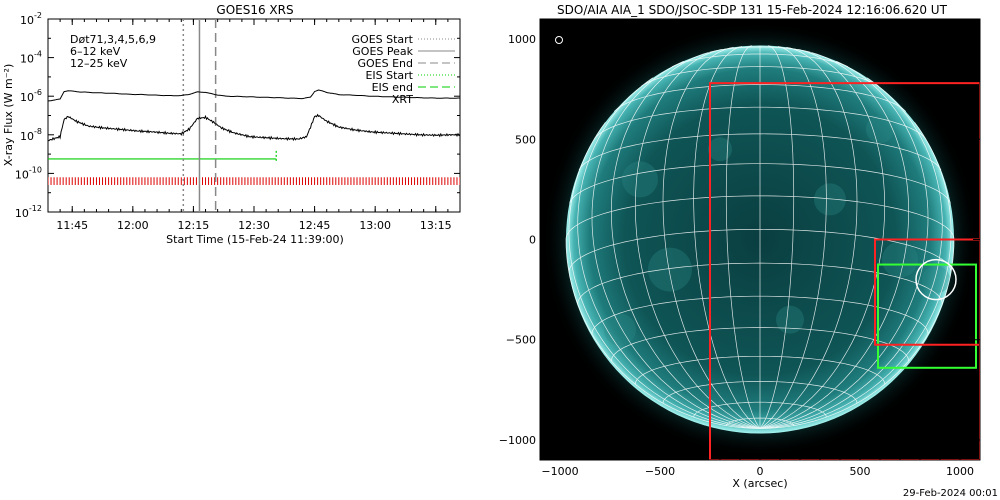 This screenshot has width=1000, height=500. Describe the element at coordinates (72, 225) in the screenshot. I see `x-tick-label: 11:45` at that location.